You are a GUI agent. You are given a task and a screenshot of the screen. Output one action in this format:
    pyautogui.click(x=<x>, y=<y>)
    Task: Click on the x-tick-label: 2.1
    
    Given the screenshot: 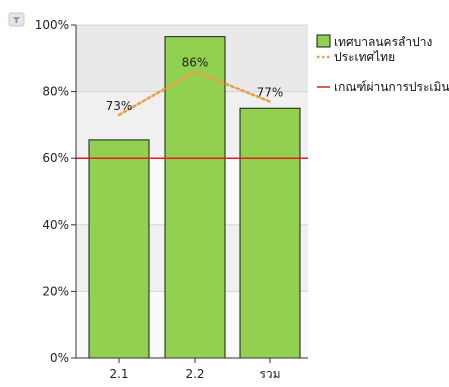 What is the action you would take?
    pyautogui.click(x=118, y=374)
    